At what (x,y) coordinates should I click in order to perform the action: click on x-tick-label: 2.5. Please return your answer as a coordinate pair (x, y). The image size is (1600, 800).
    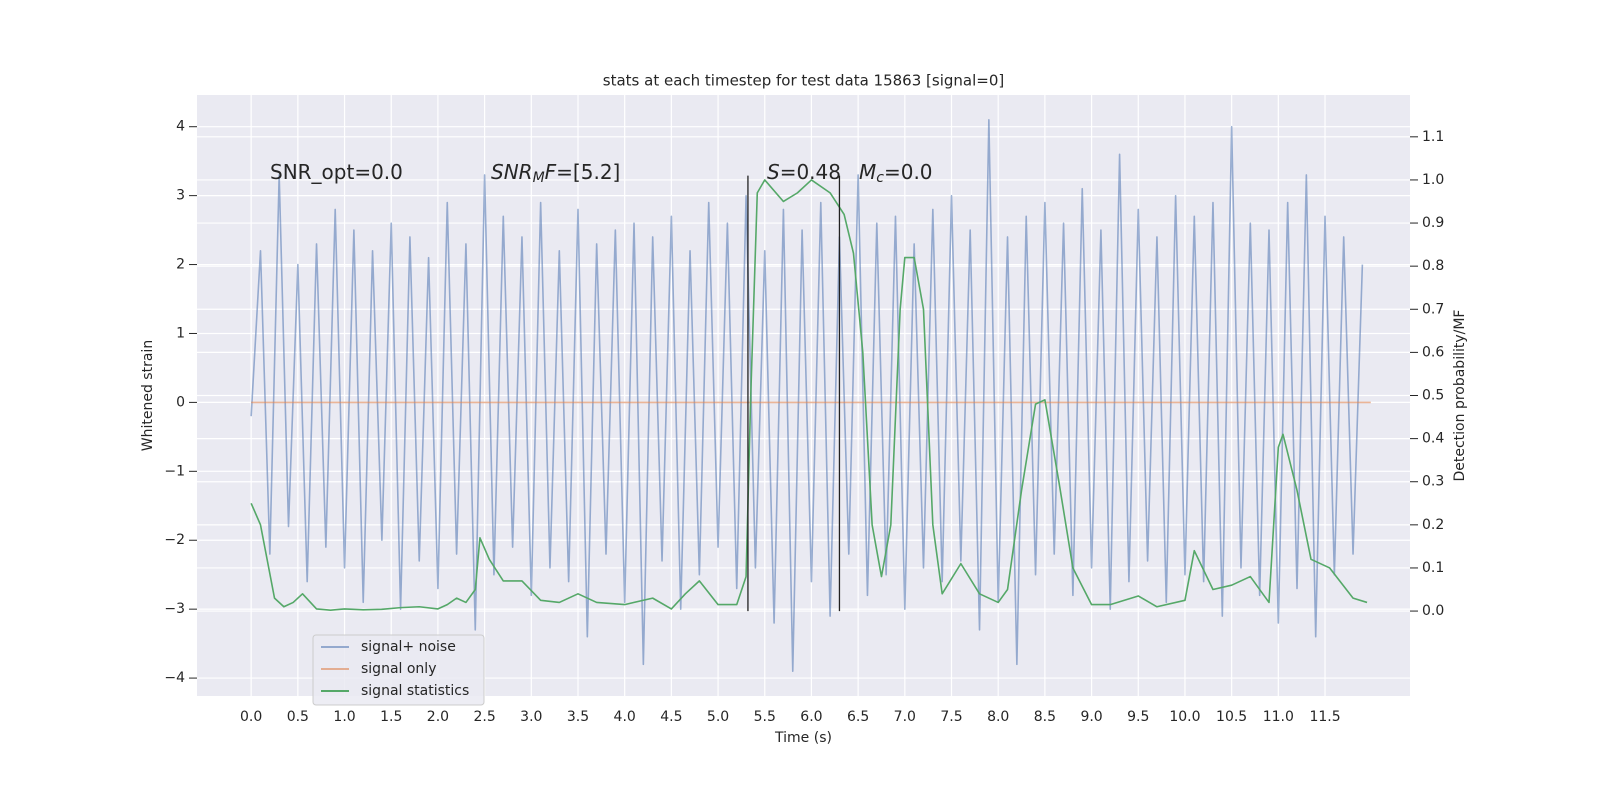
    Looking at the image, I should click on (484, 717).